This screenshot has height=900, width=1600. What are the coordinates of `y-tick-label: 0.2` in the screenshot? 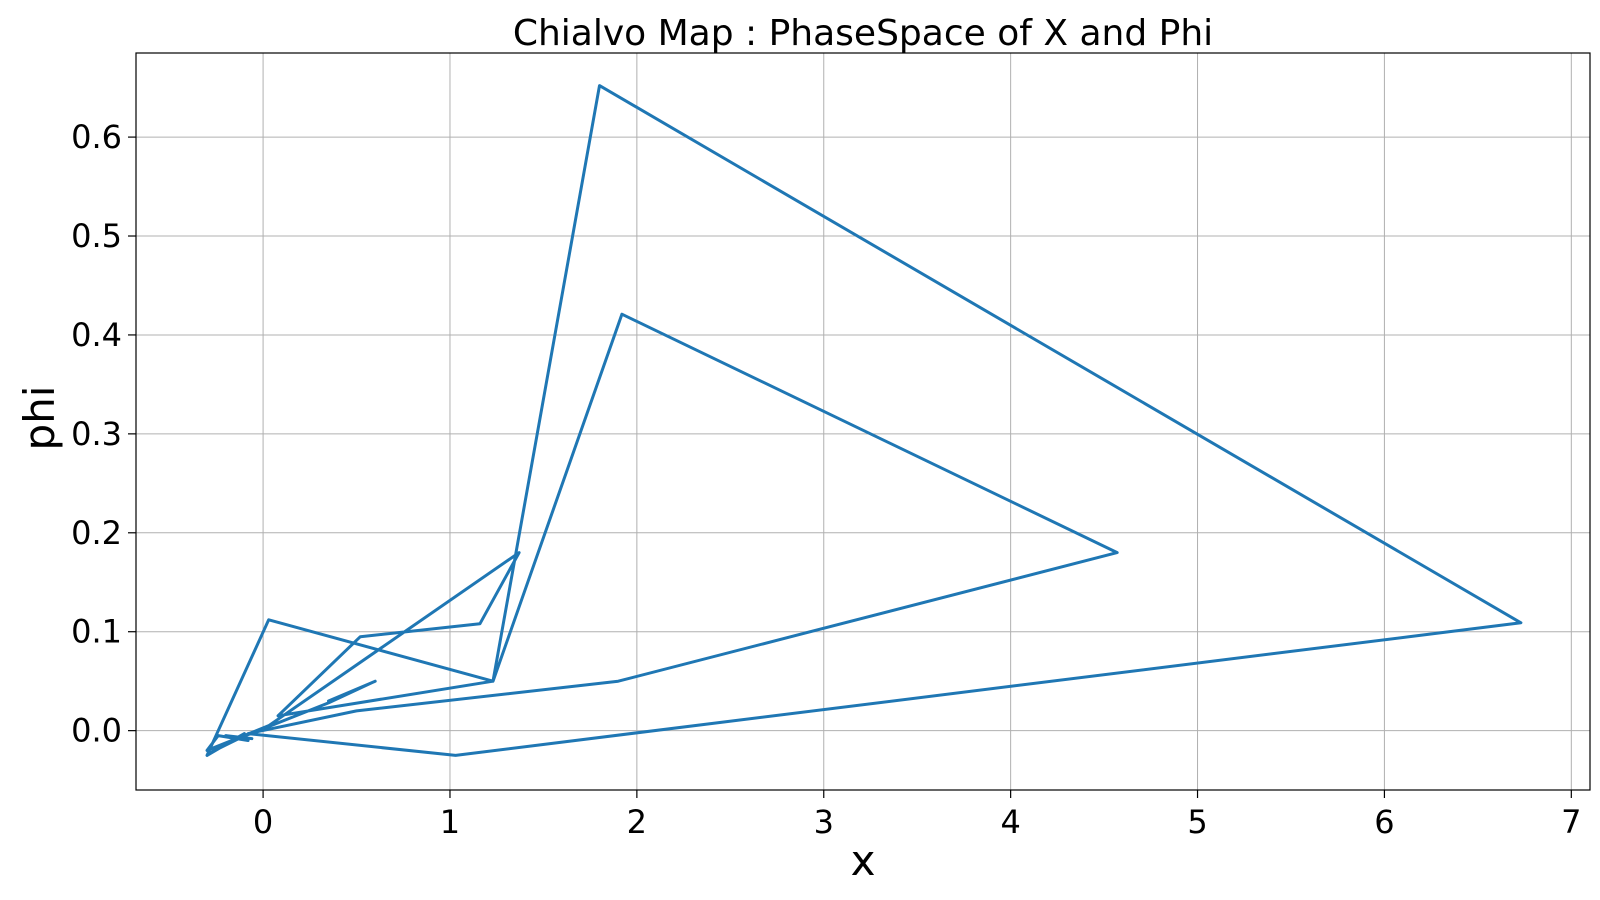 It's located at (96, 533).